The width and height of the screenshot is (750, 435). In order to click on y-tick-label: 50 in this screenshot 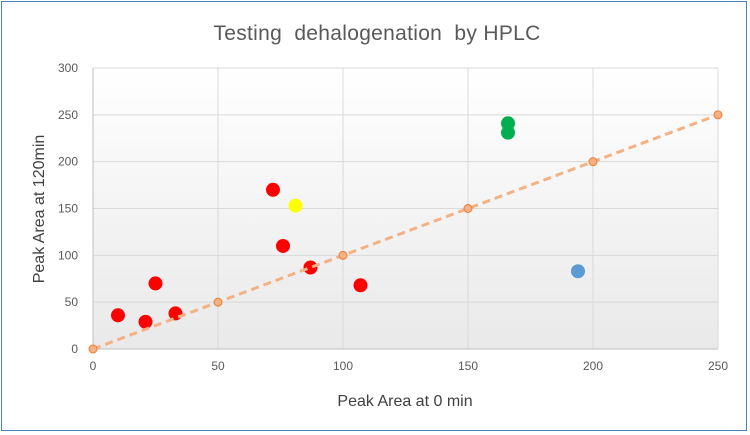, I will do `click(72, 302)`.